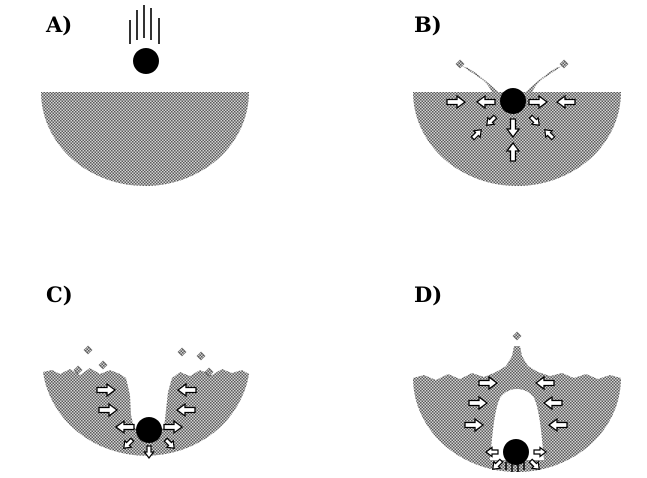 This screenshot has height=478, width=647. I want to click on liquid-bowl-b, so click(517, 126).